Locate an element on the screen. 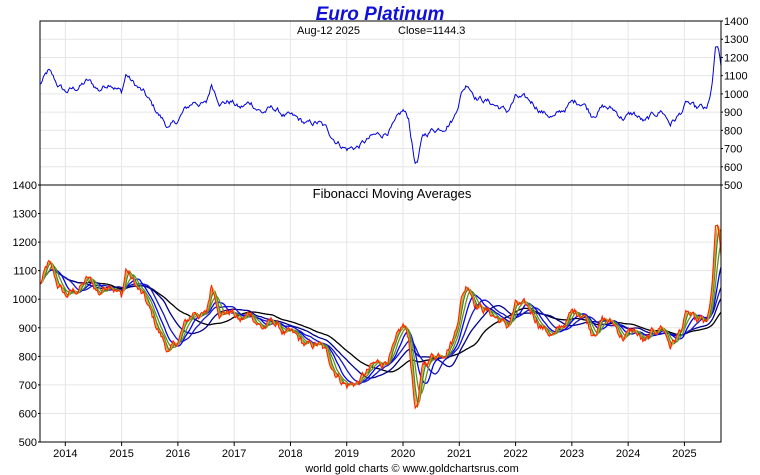 The height and width of the screenshot is (475, 760). ma-y-tick-700: 700 is located at coordinates (28, 386).